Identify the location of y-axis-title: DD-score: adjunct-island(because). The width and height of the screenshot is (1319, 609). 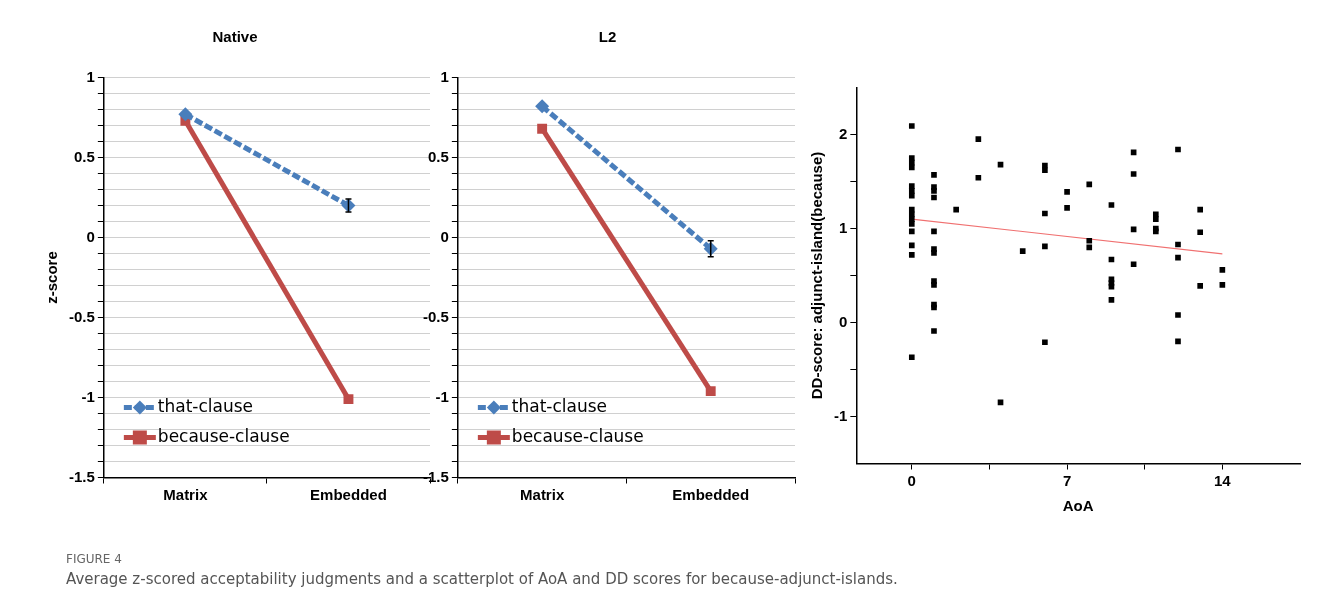
(817, 275).